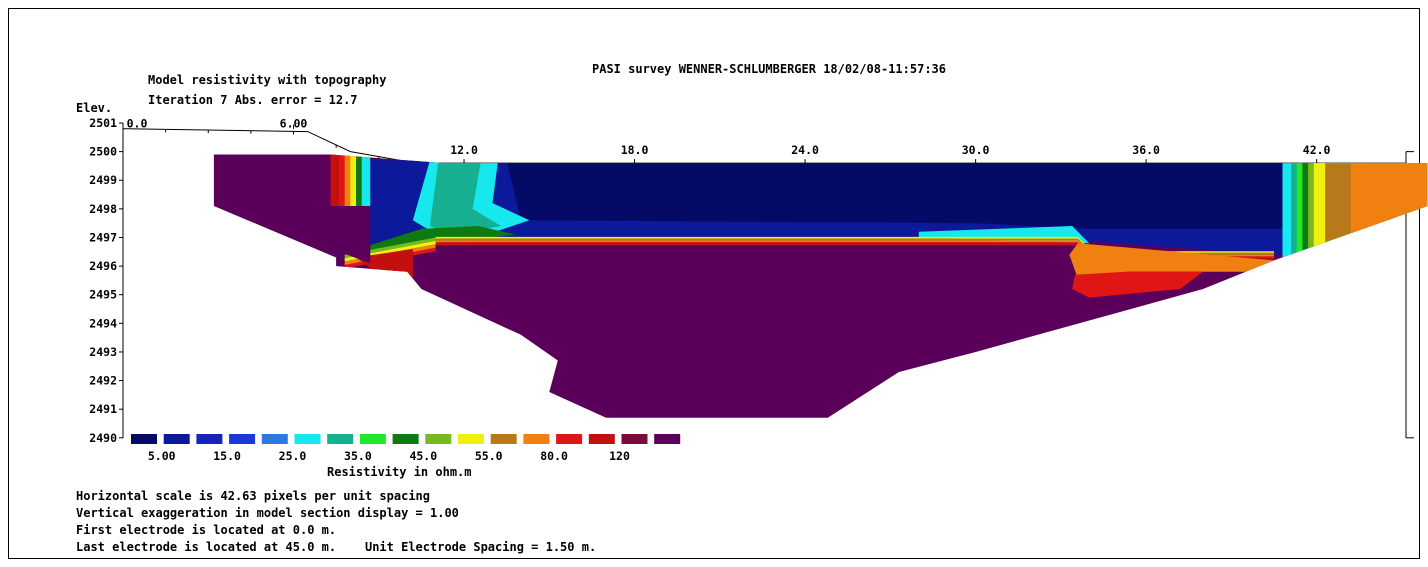  Describe the element at coordinates (103, 123) in the screenshot. I see `y-tick-label: 2501` at that location.